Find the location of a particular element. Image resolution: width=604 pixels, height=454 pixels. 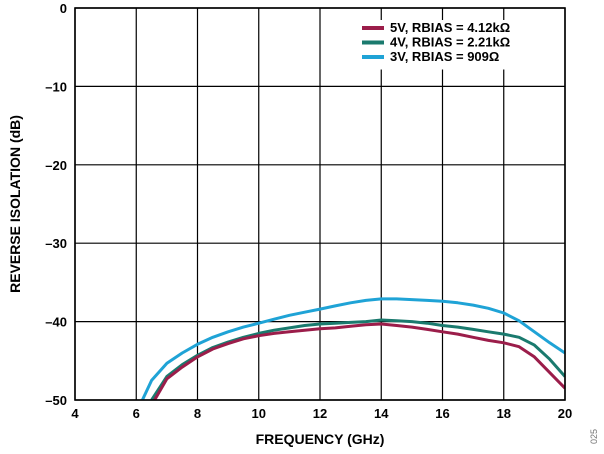

x-tick-label: 20 is located at coordinates (565, 413).